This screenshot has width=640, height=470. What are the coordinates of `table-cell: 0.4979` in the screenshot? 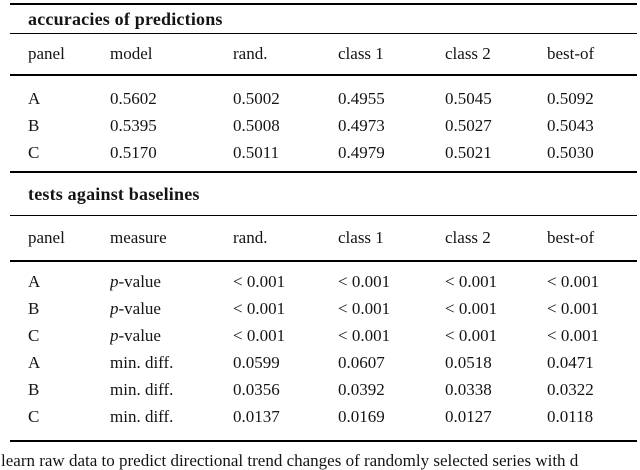 It's located at (391, 156).